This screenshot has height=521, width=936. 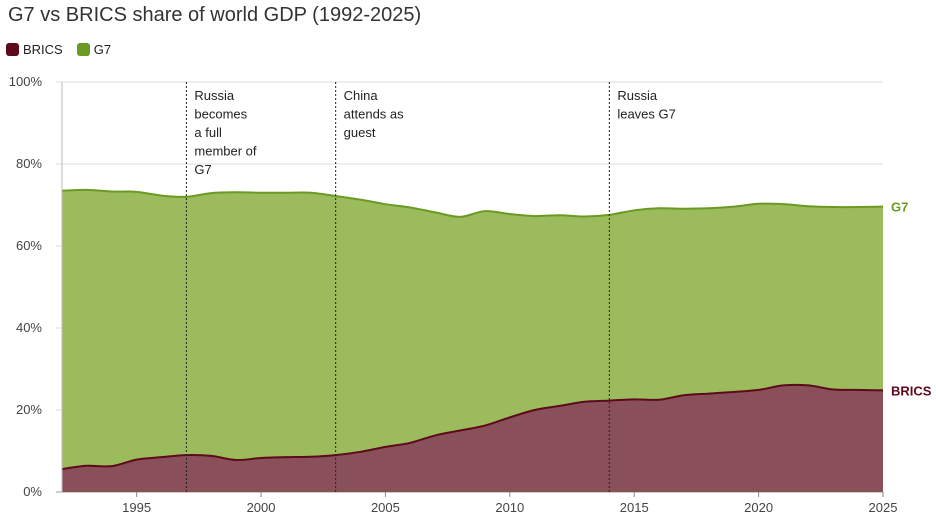 I want to click on y-tick-label-20: 20%, so click(x=29, y=409).